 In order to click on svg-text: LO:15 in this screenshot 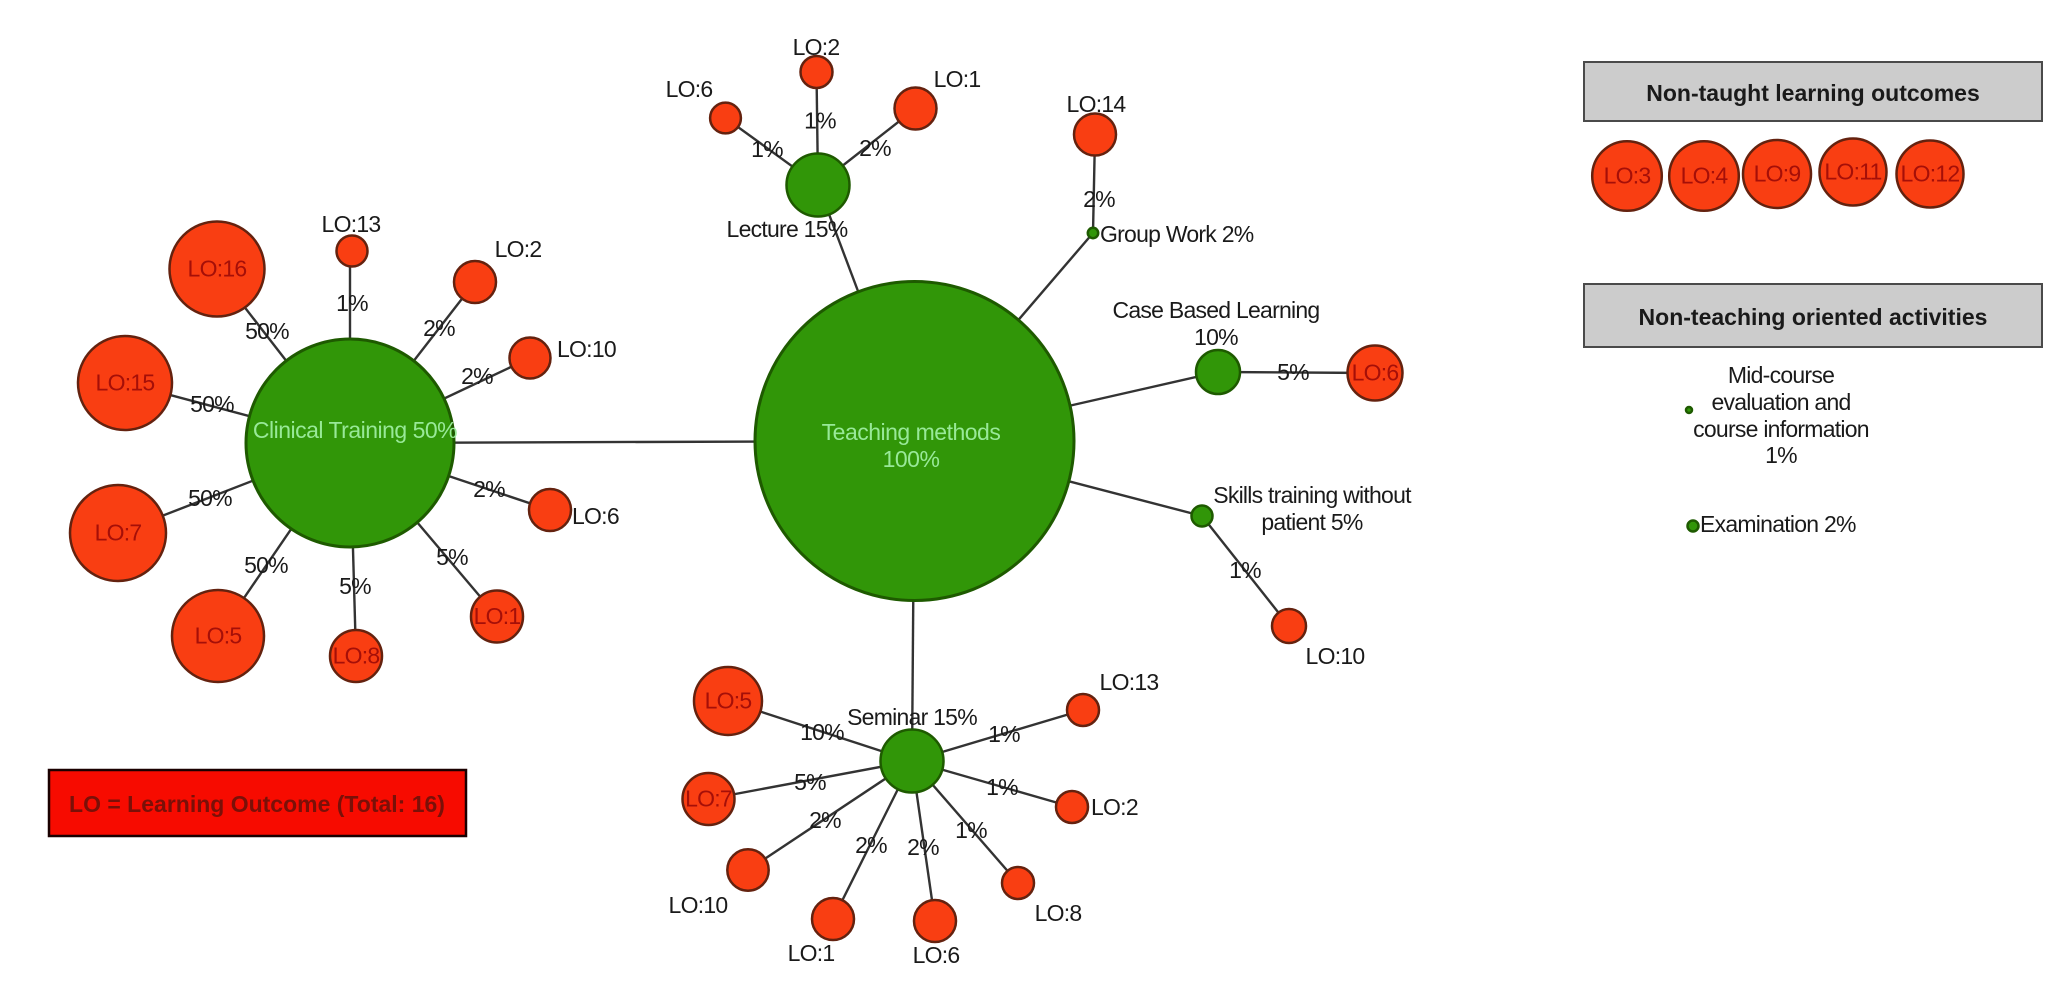, I will do `click(125, 383)`.